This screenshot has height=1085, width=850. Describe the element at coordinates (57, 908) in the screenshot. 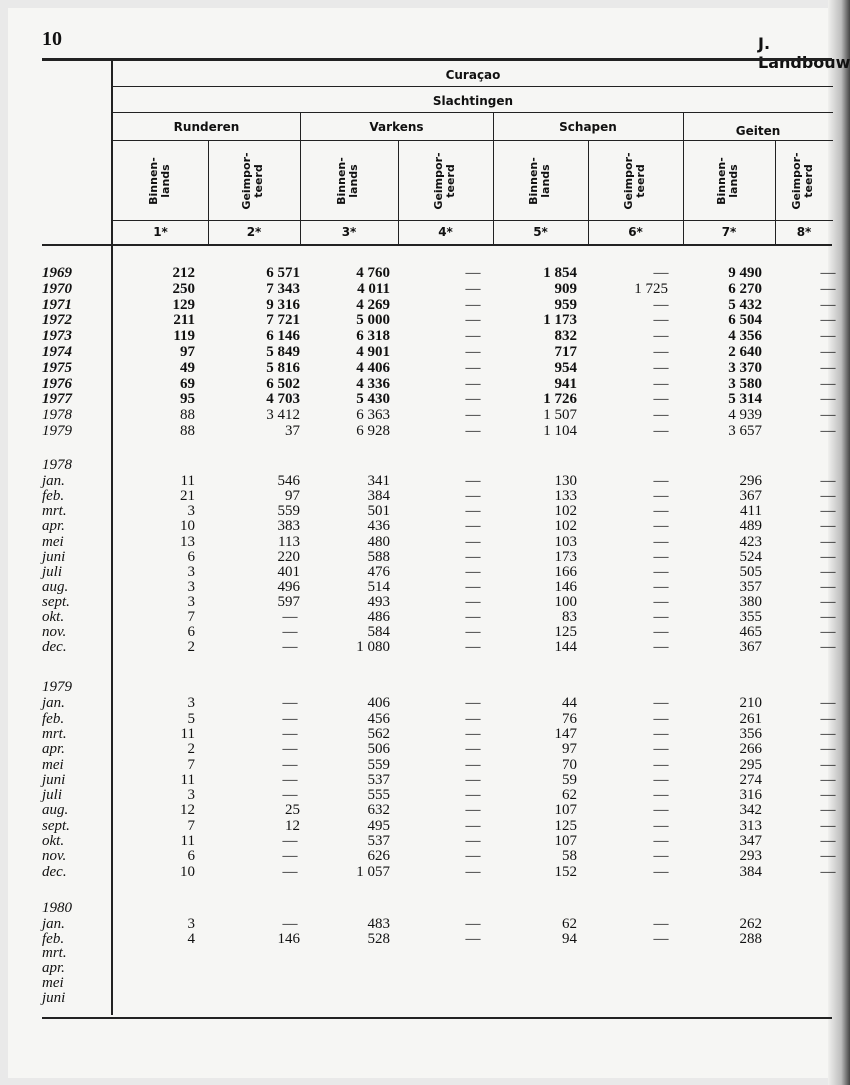

I see `section-label: 1980` at that location.